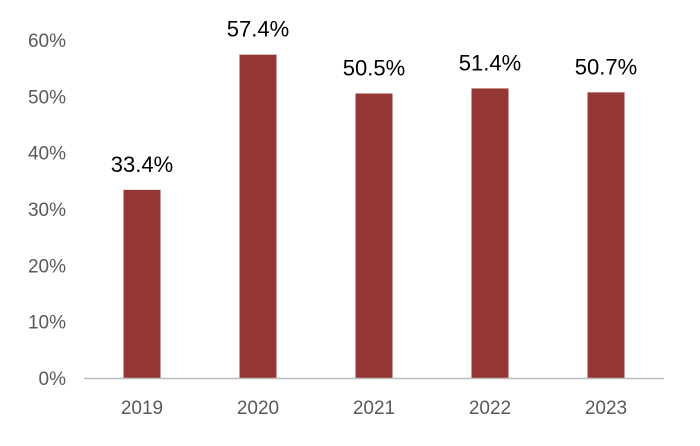  What do you see at coordinates (258, 216) in the screenshot?
I see `bar-2020` at bounding box center [258, 216].